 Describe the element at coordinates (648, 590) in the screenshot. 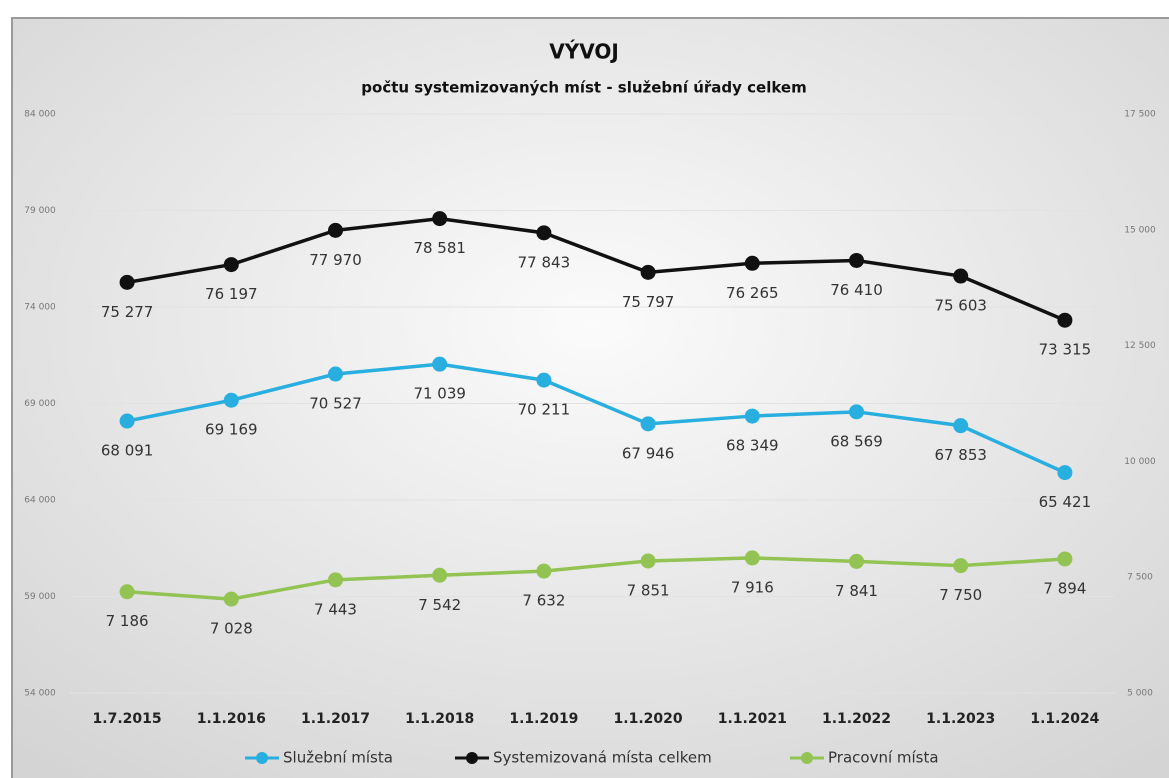

I see `data-label: 7 851` at that location.